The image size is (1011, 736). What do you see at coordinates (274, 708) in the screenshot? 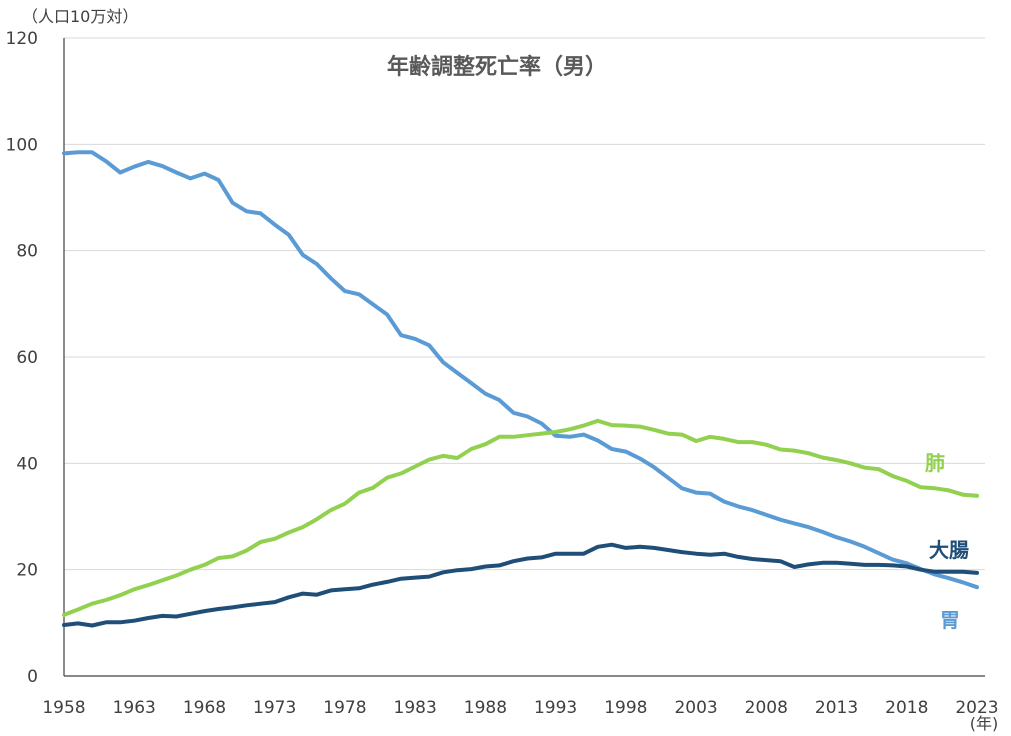
I see `x-tick-label: 1973` at bounding box center [274, 708].